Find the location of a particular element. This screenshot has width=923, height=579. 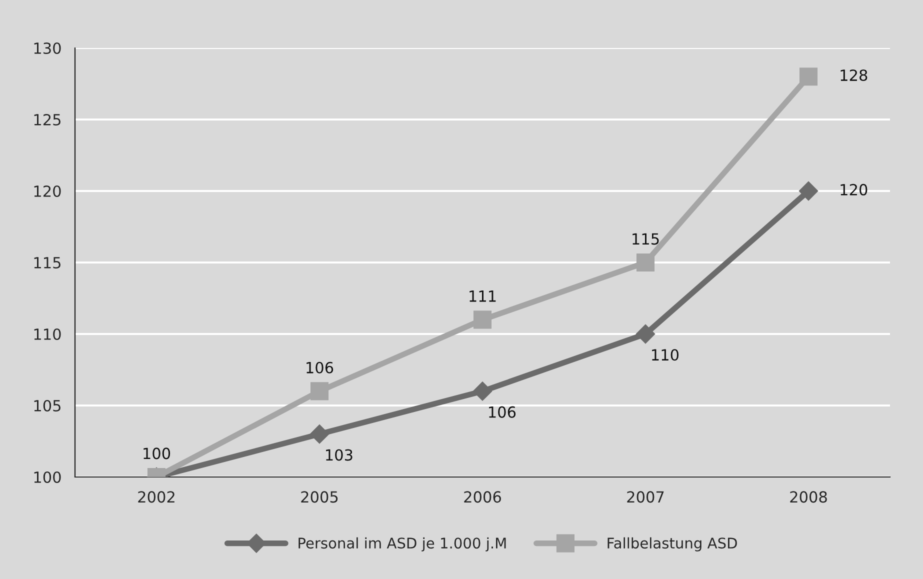

x-tick-label: 2006 is located at coordinates (482, 497).